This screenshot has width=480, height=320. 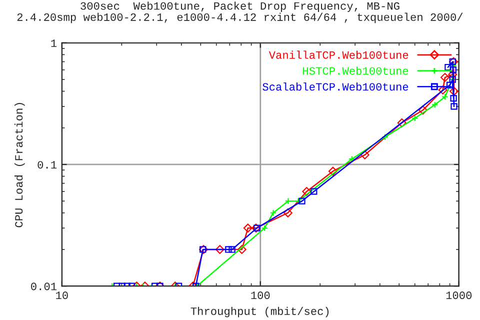 I want to click on y-tick-label: 0.1, so click(x=47, y=165).